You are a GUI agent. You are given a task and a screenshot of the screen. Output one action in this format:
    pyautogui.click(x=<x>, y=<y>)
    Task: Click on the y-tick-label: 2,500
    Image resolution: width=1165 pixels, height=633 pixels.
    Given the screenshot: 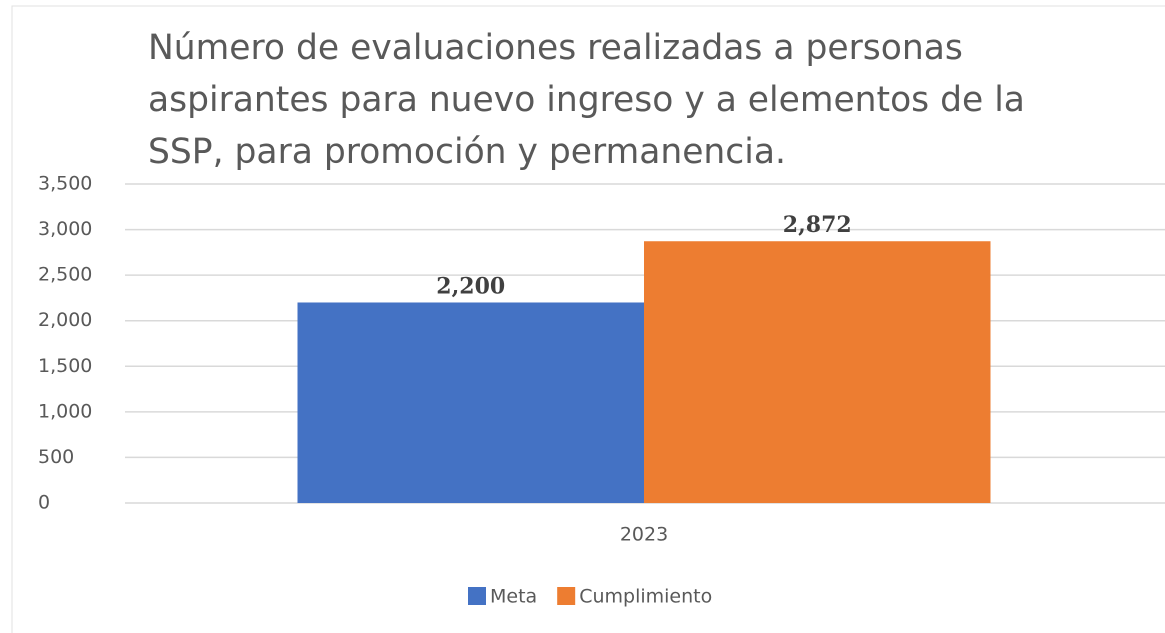 What is the action you would take?
    pyautogui.click(x=65, y=275)
    